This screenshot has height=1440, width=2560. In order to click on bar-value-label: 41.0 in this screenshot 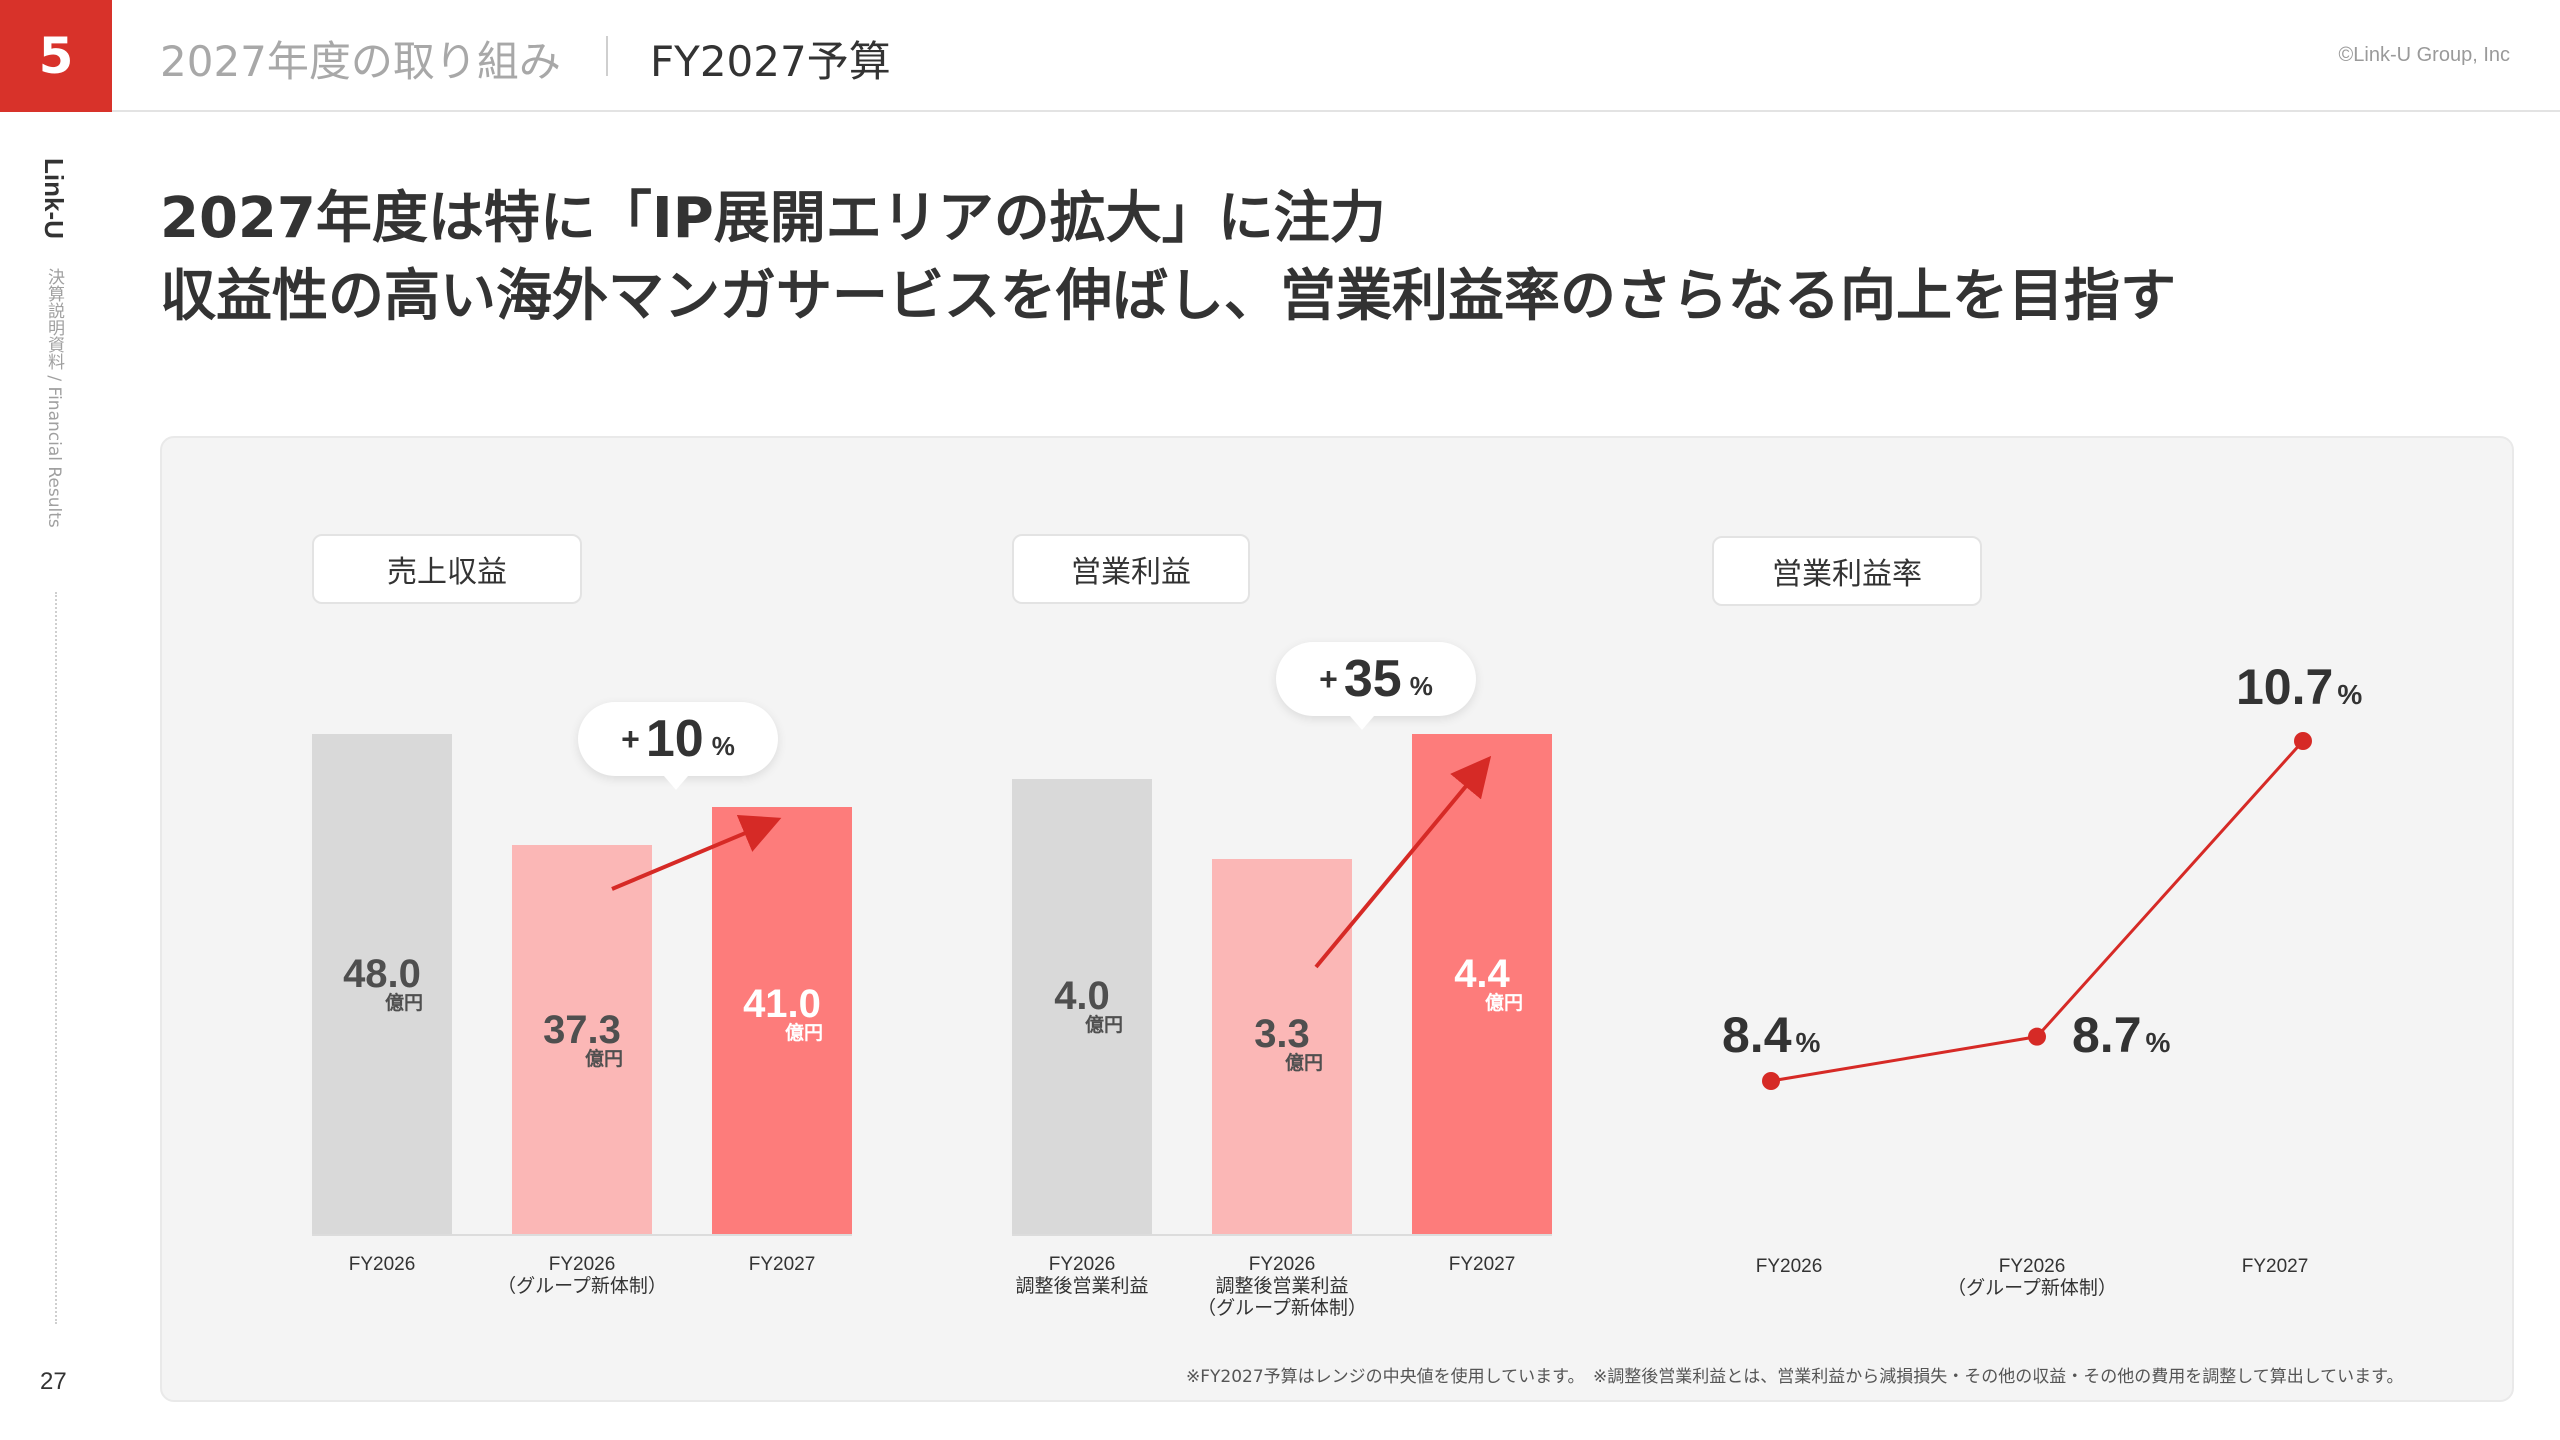, I will do `click(782, 1004)`.